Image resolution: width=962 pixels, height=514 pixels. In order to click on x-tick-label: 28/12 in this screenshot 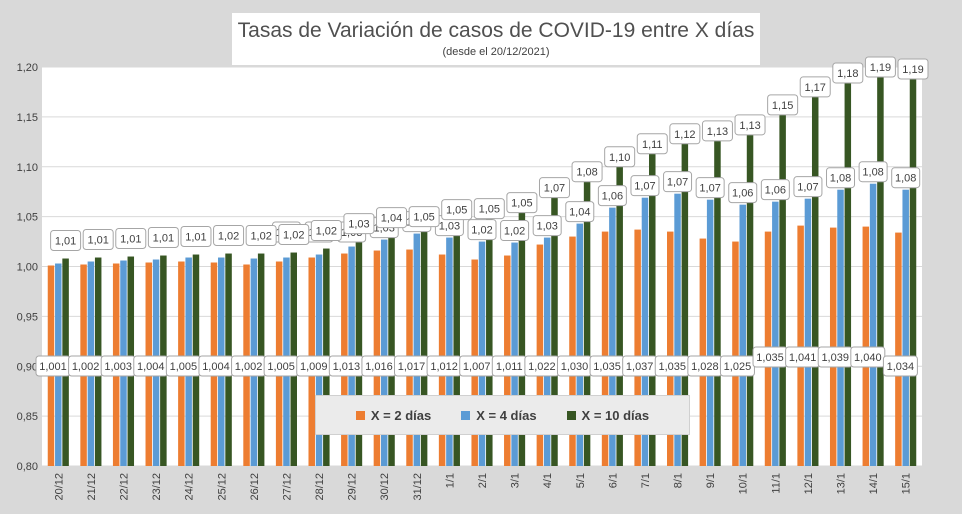, I will do `click(320, 487)`.